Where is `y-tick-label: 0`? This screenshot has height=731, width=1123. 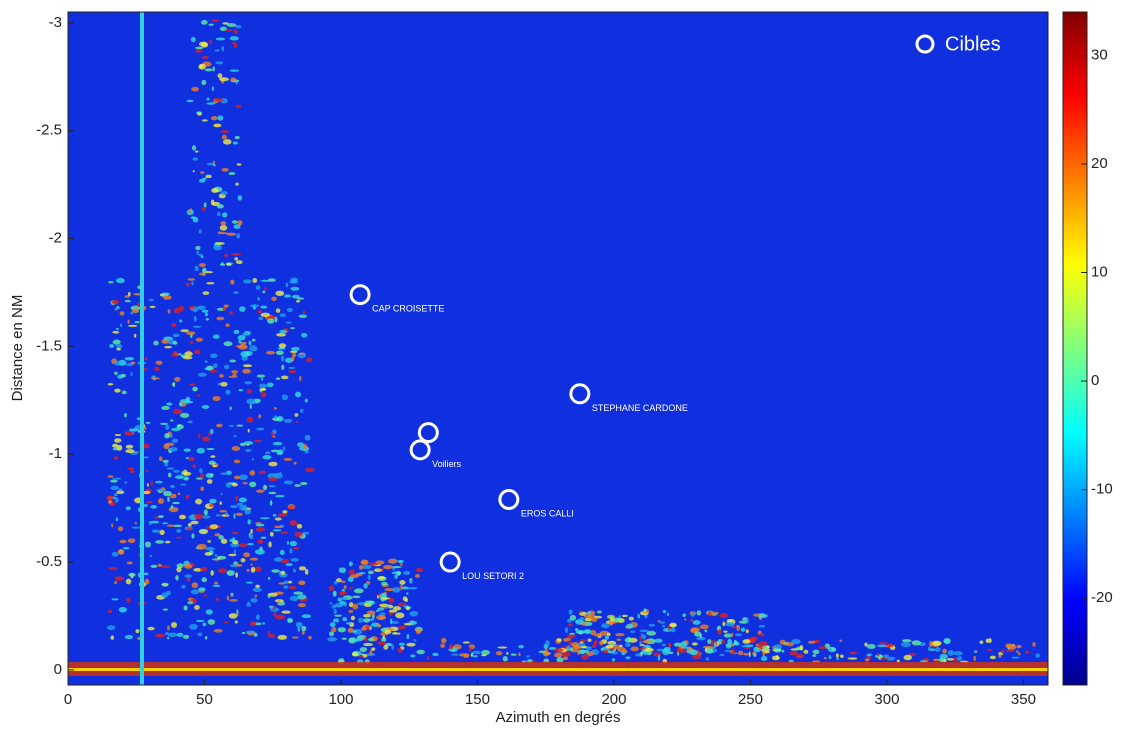
y-tick-label: 0 is located at coordinates (58, 669).